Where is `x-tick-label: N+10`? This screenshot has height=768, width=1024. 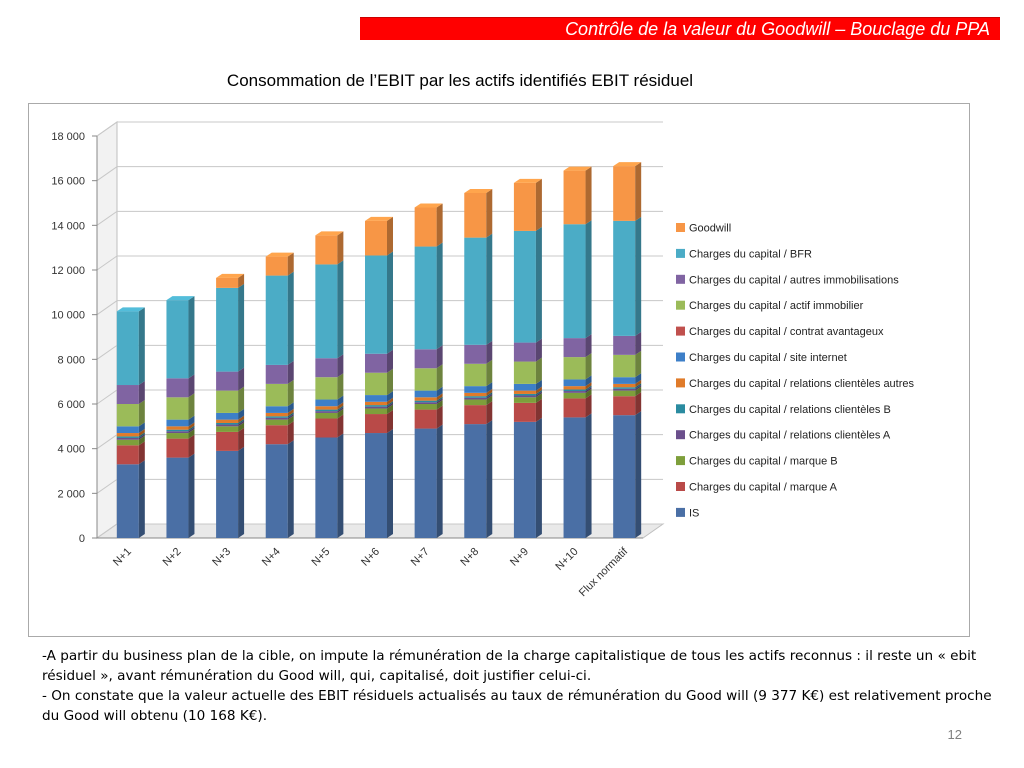
x-tick-label: N+10 is located at coordinates (566, 559).